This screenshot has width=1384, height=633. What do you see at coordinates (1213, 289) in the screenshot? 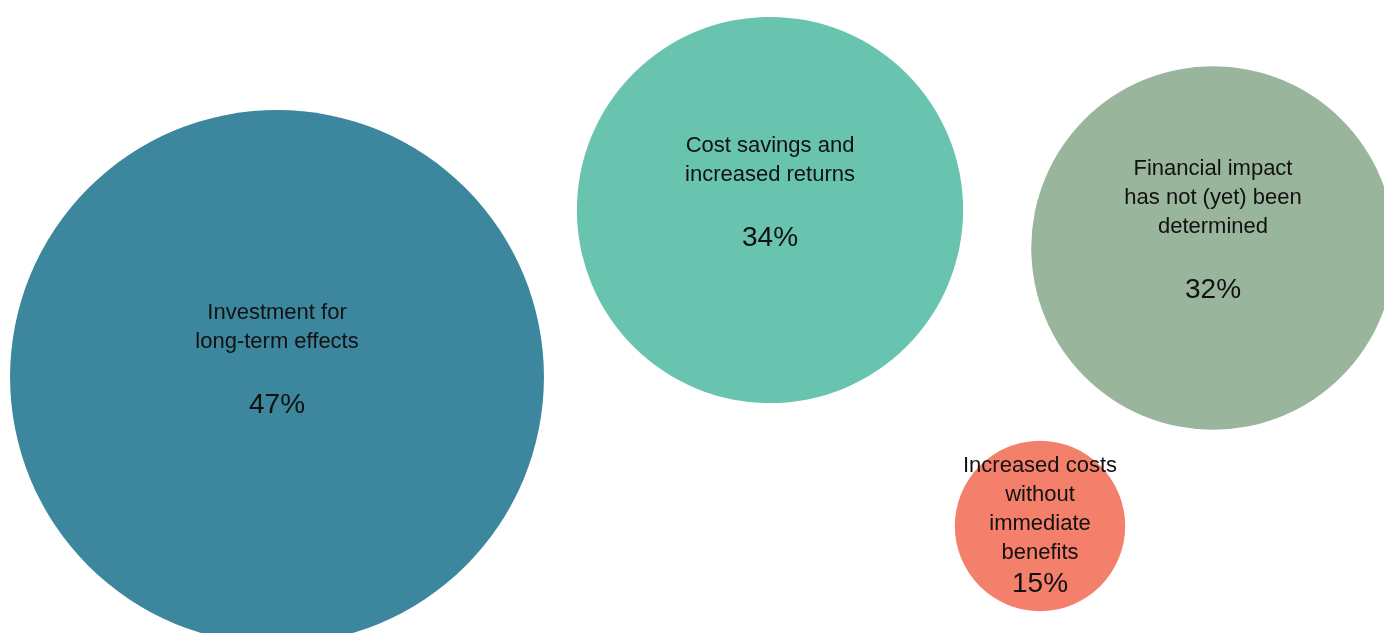
I see `data-label: 32%` at bounding box center [1213, 289].